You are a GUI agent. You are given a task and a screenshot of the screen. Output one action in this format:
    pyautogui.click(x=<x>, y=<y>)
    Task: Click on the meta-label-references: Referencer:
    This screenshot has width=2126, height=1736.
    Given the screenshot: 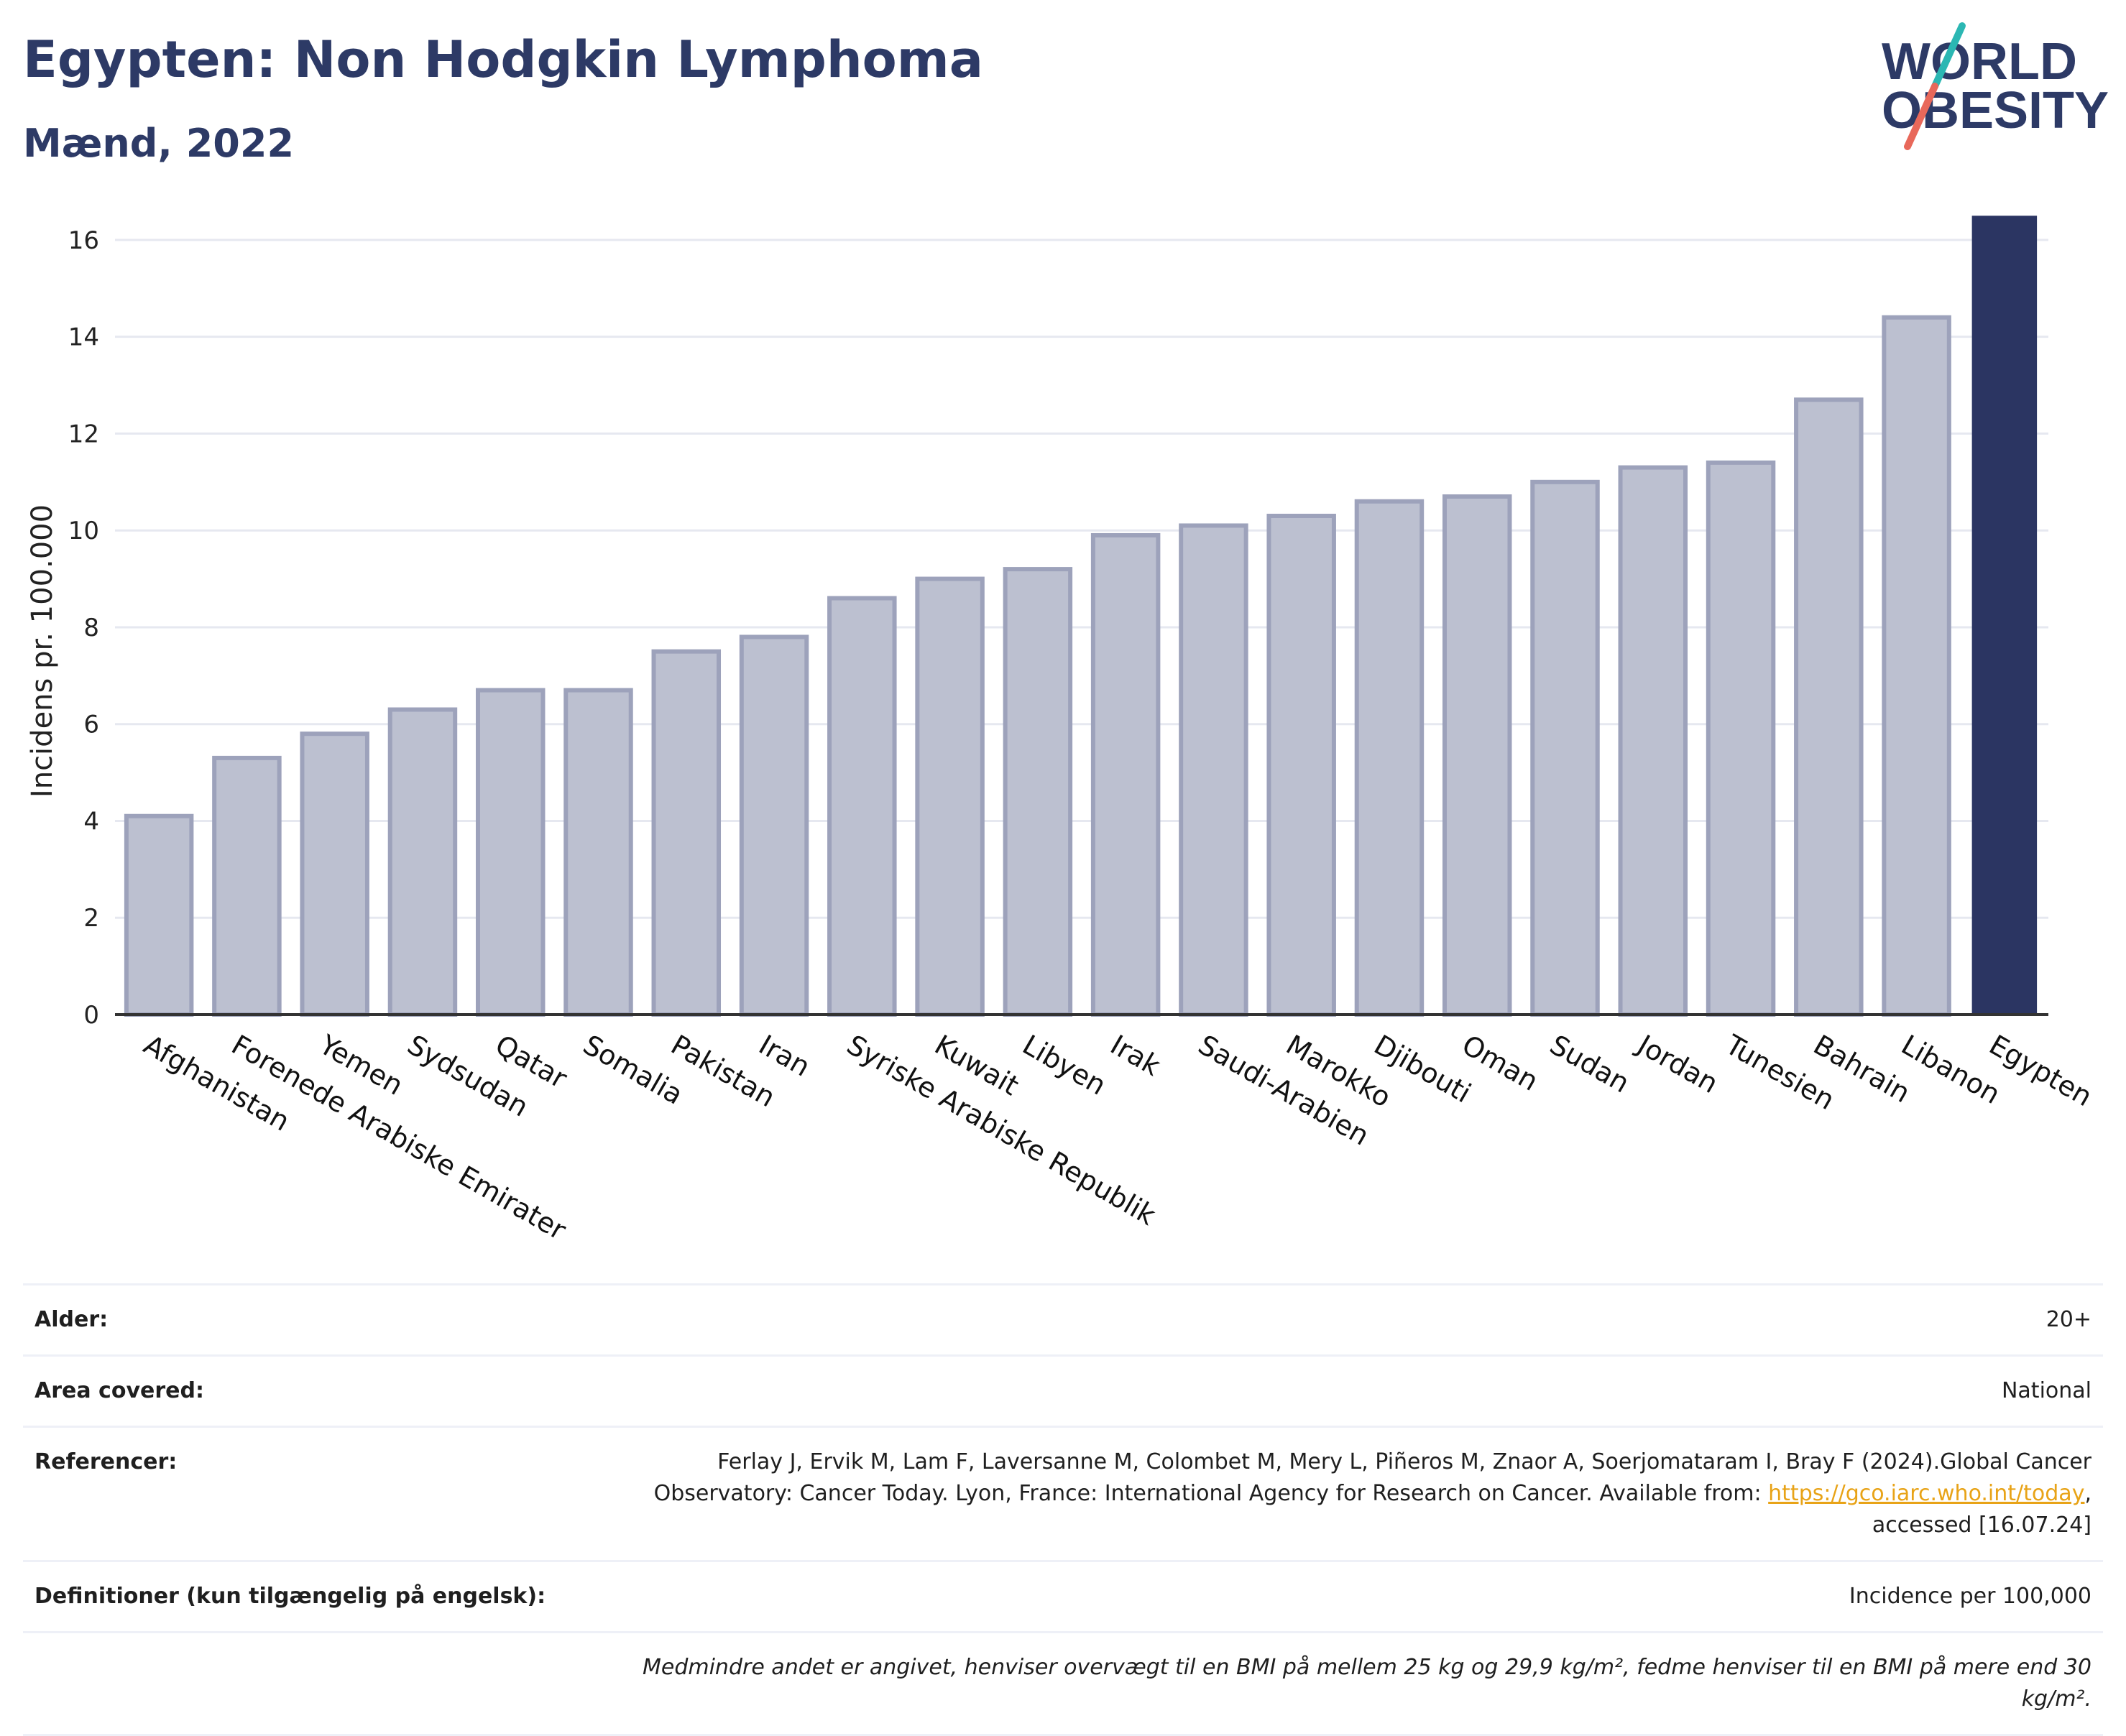 What is the action you would take?
    pyautogui.click(x=106, y=1461)
    